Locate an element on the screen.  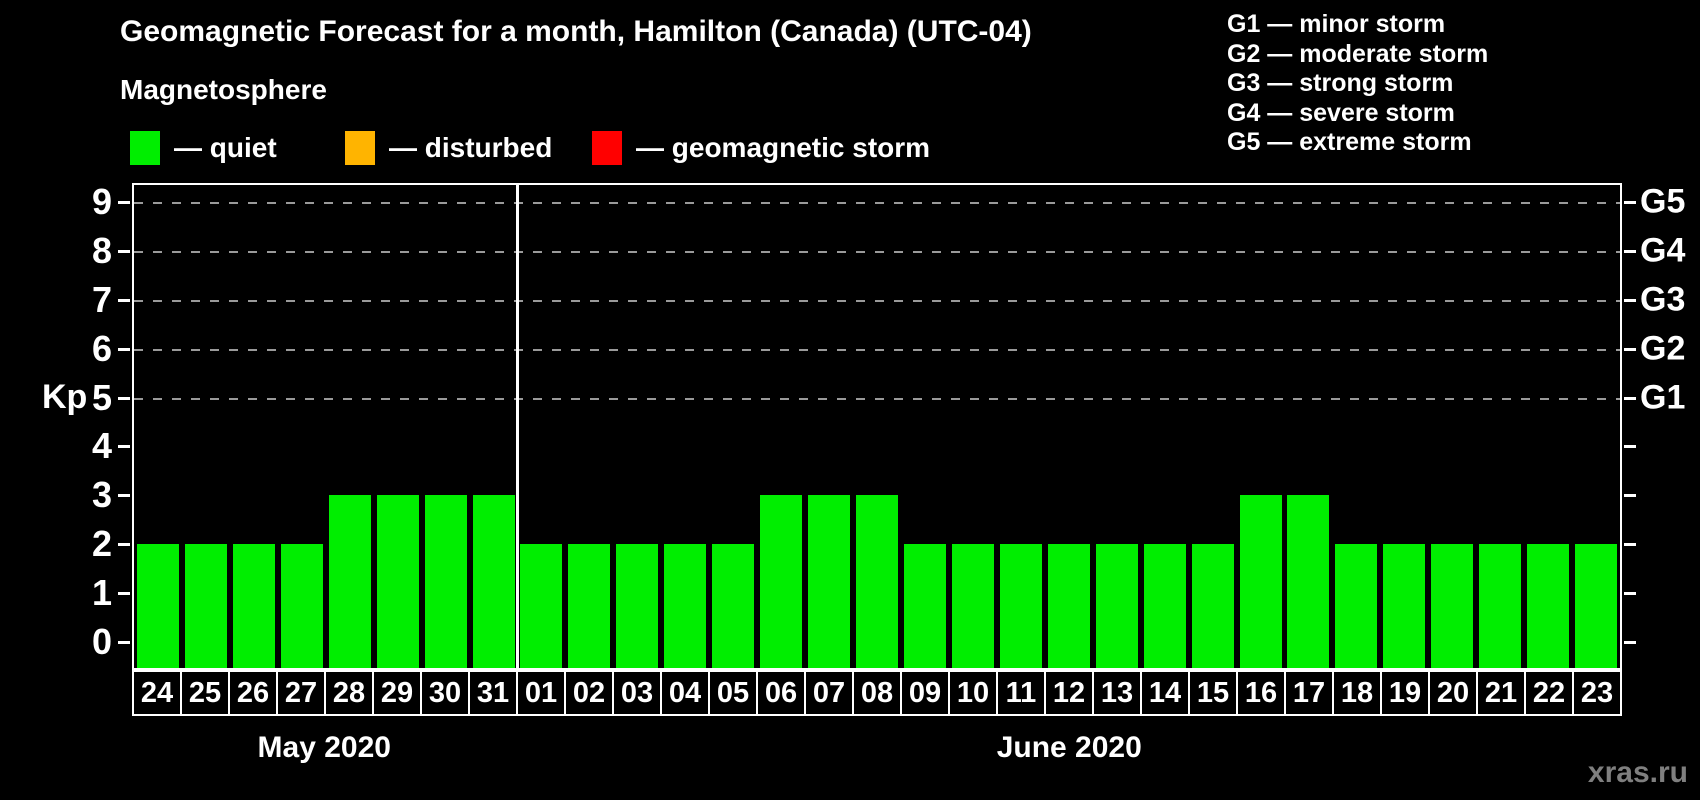
quiet-swatch-icon is located at coordinates (145, 148).